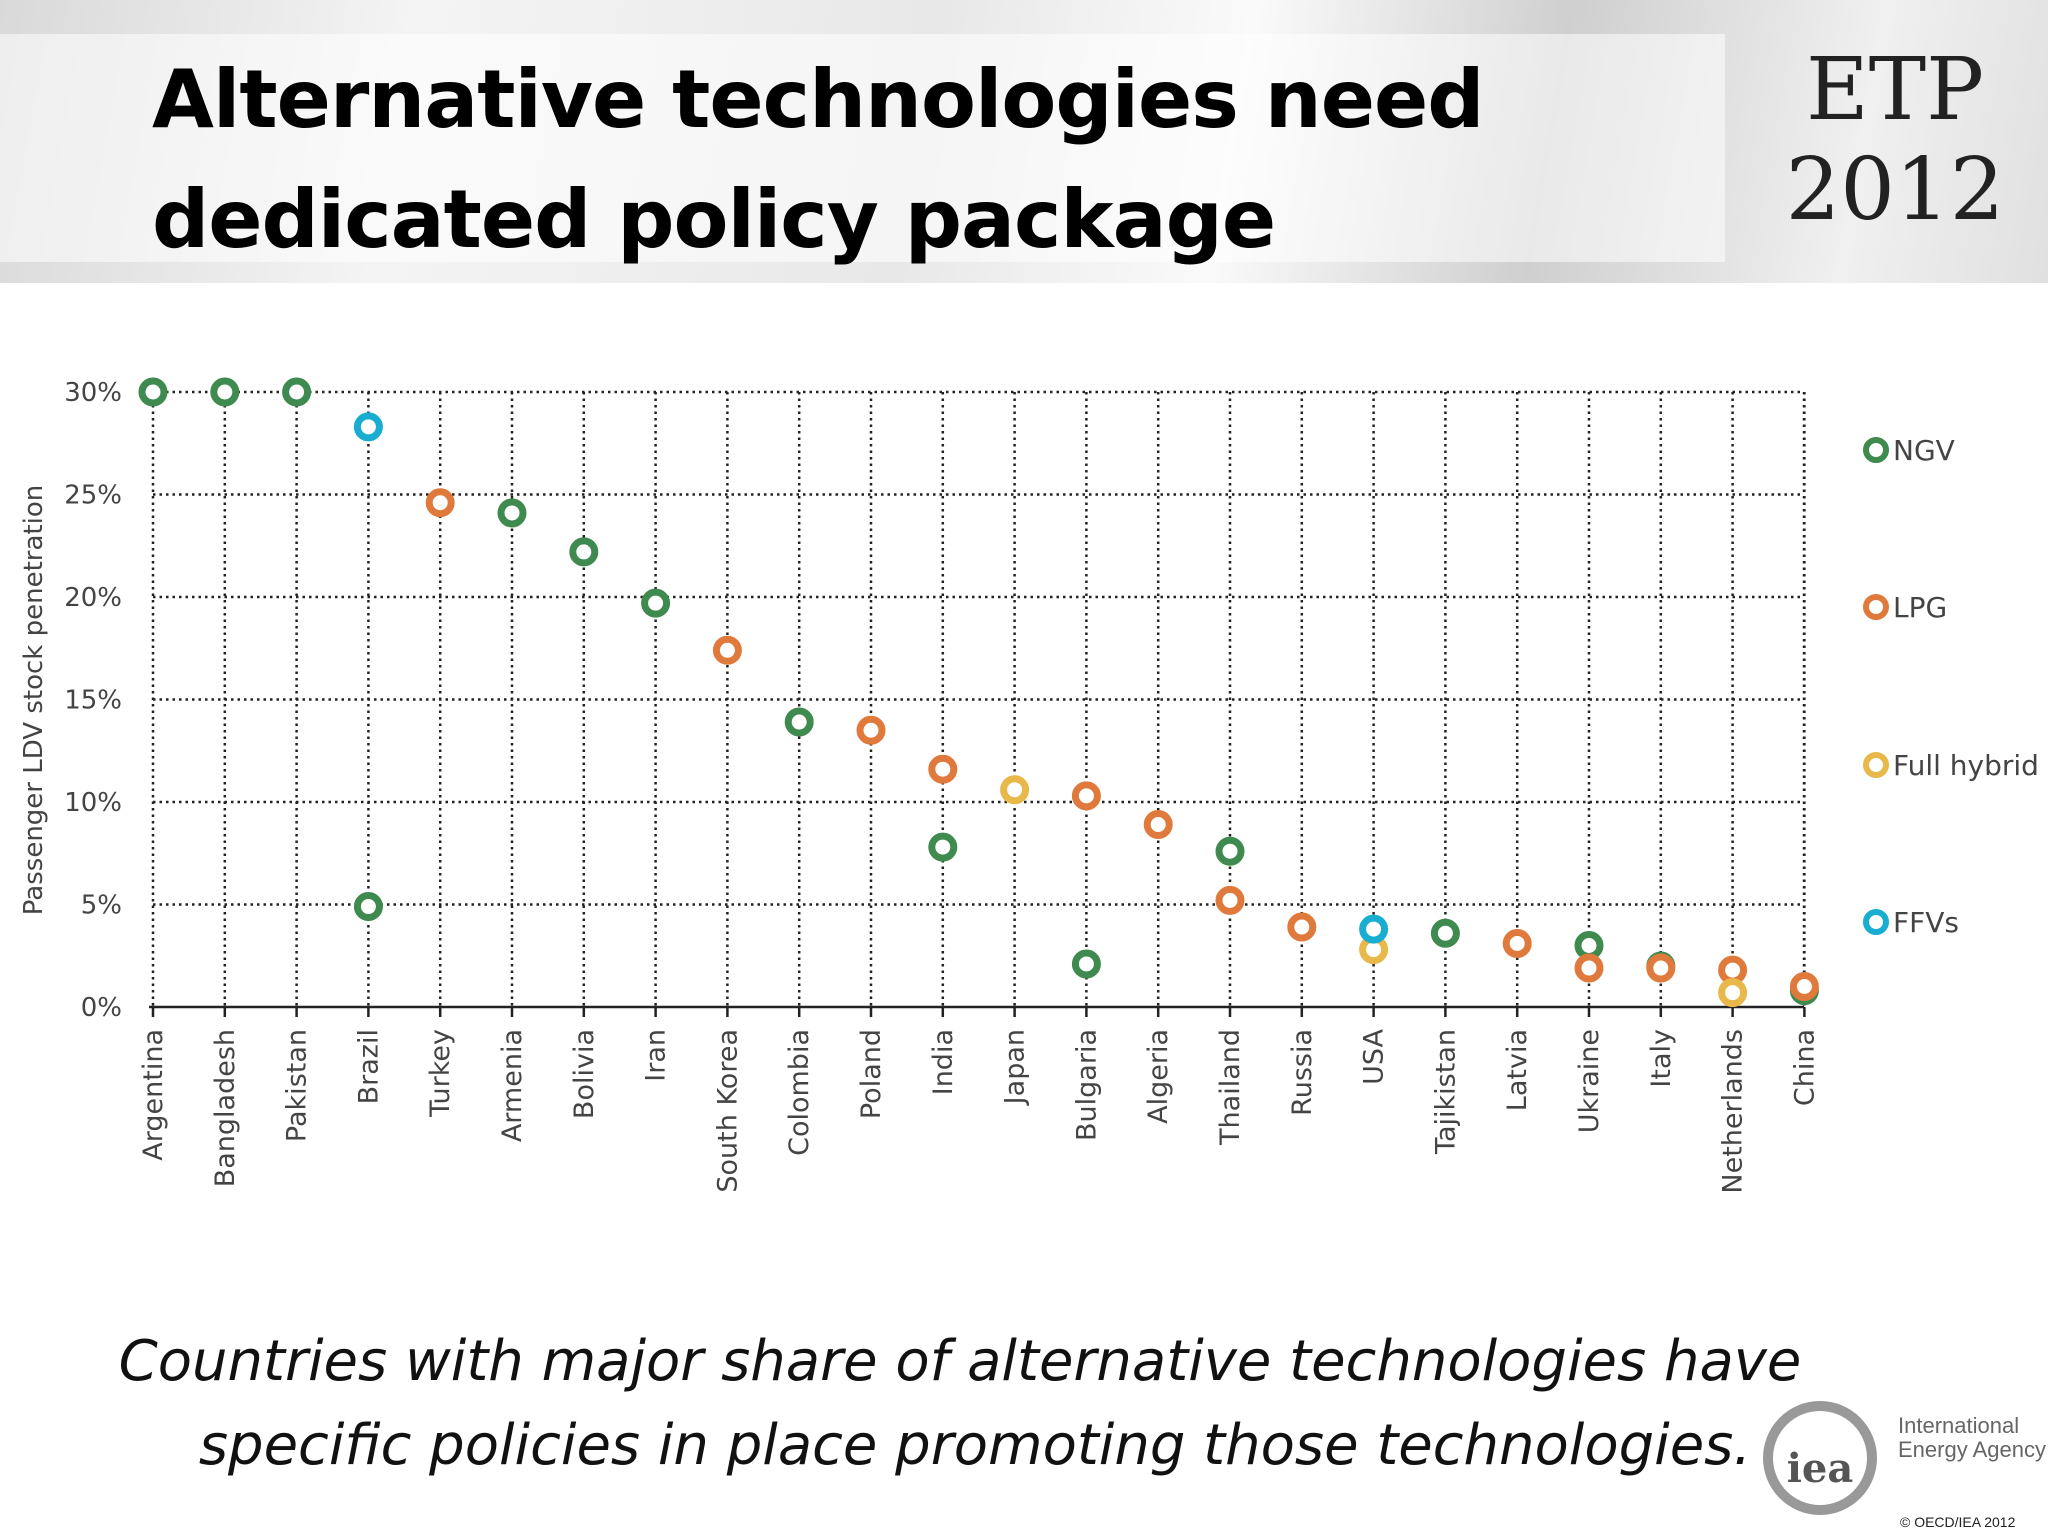 The image size is (2048, 1536). Describe the element at coordinates (101, 906) in the screenshot. I see `y-tick-label: 5%` at that location.